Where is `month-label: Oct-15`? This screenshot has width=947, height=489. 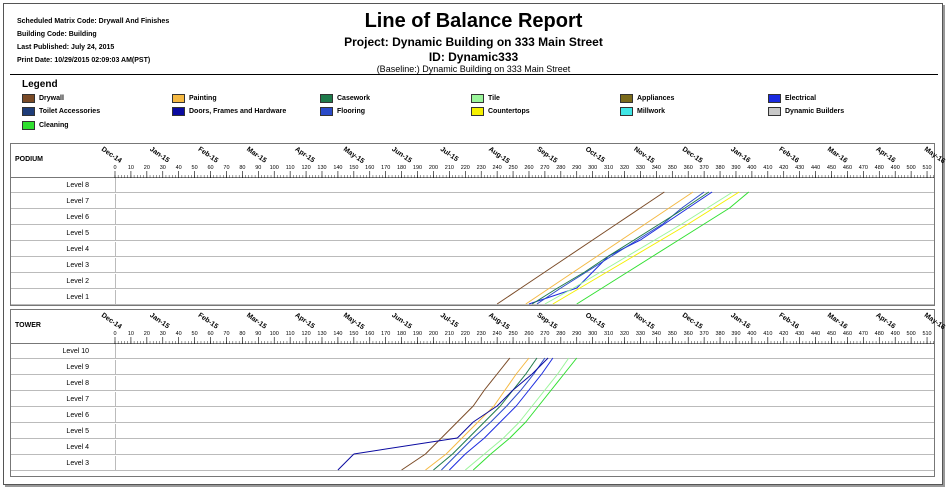
month-label: Oct-15 is located at coordinates (595, 155).